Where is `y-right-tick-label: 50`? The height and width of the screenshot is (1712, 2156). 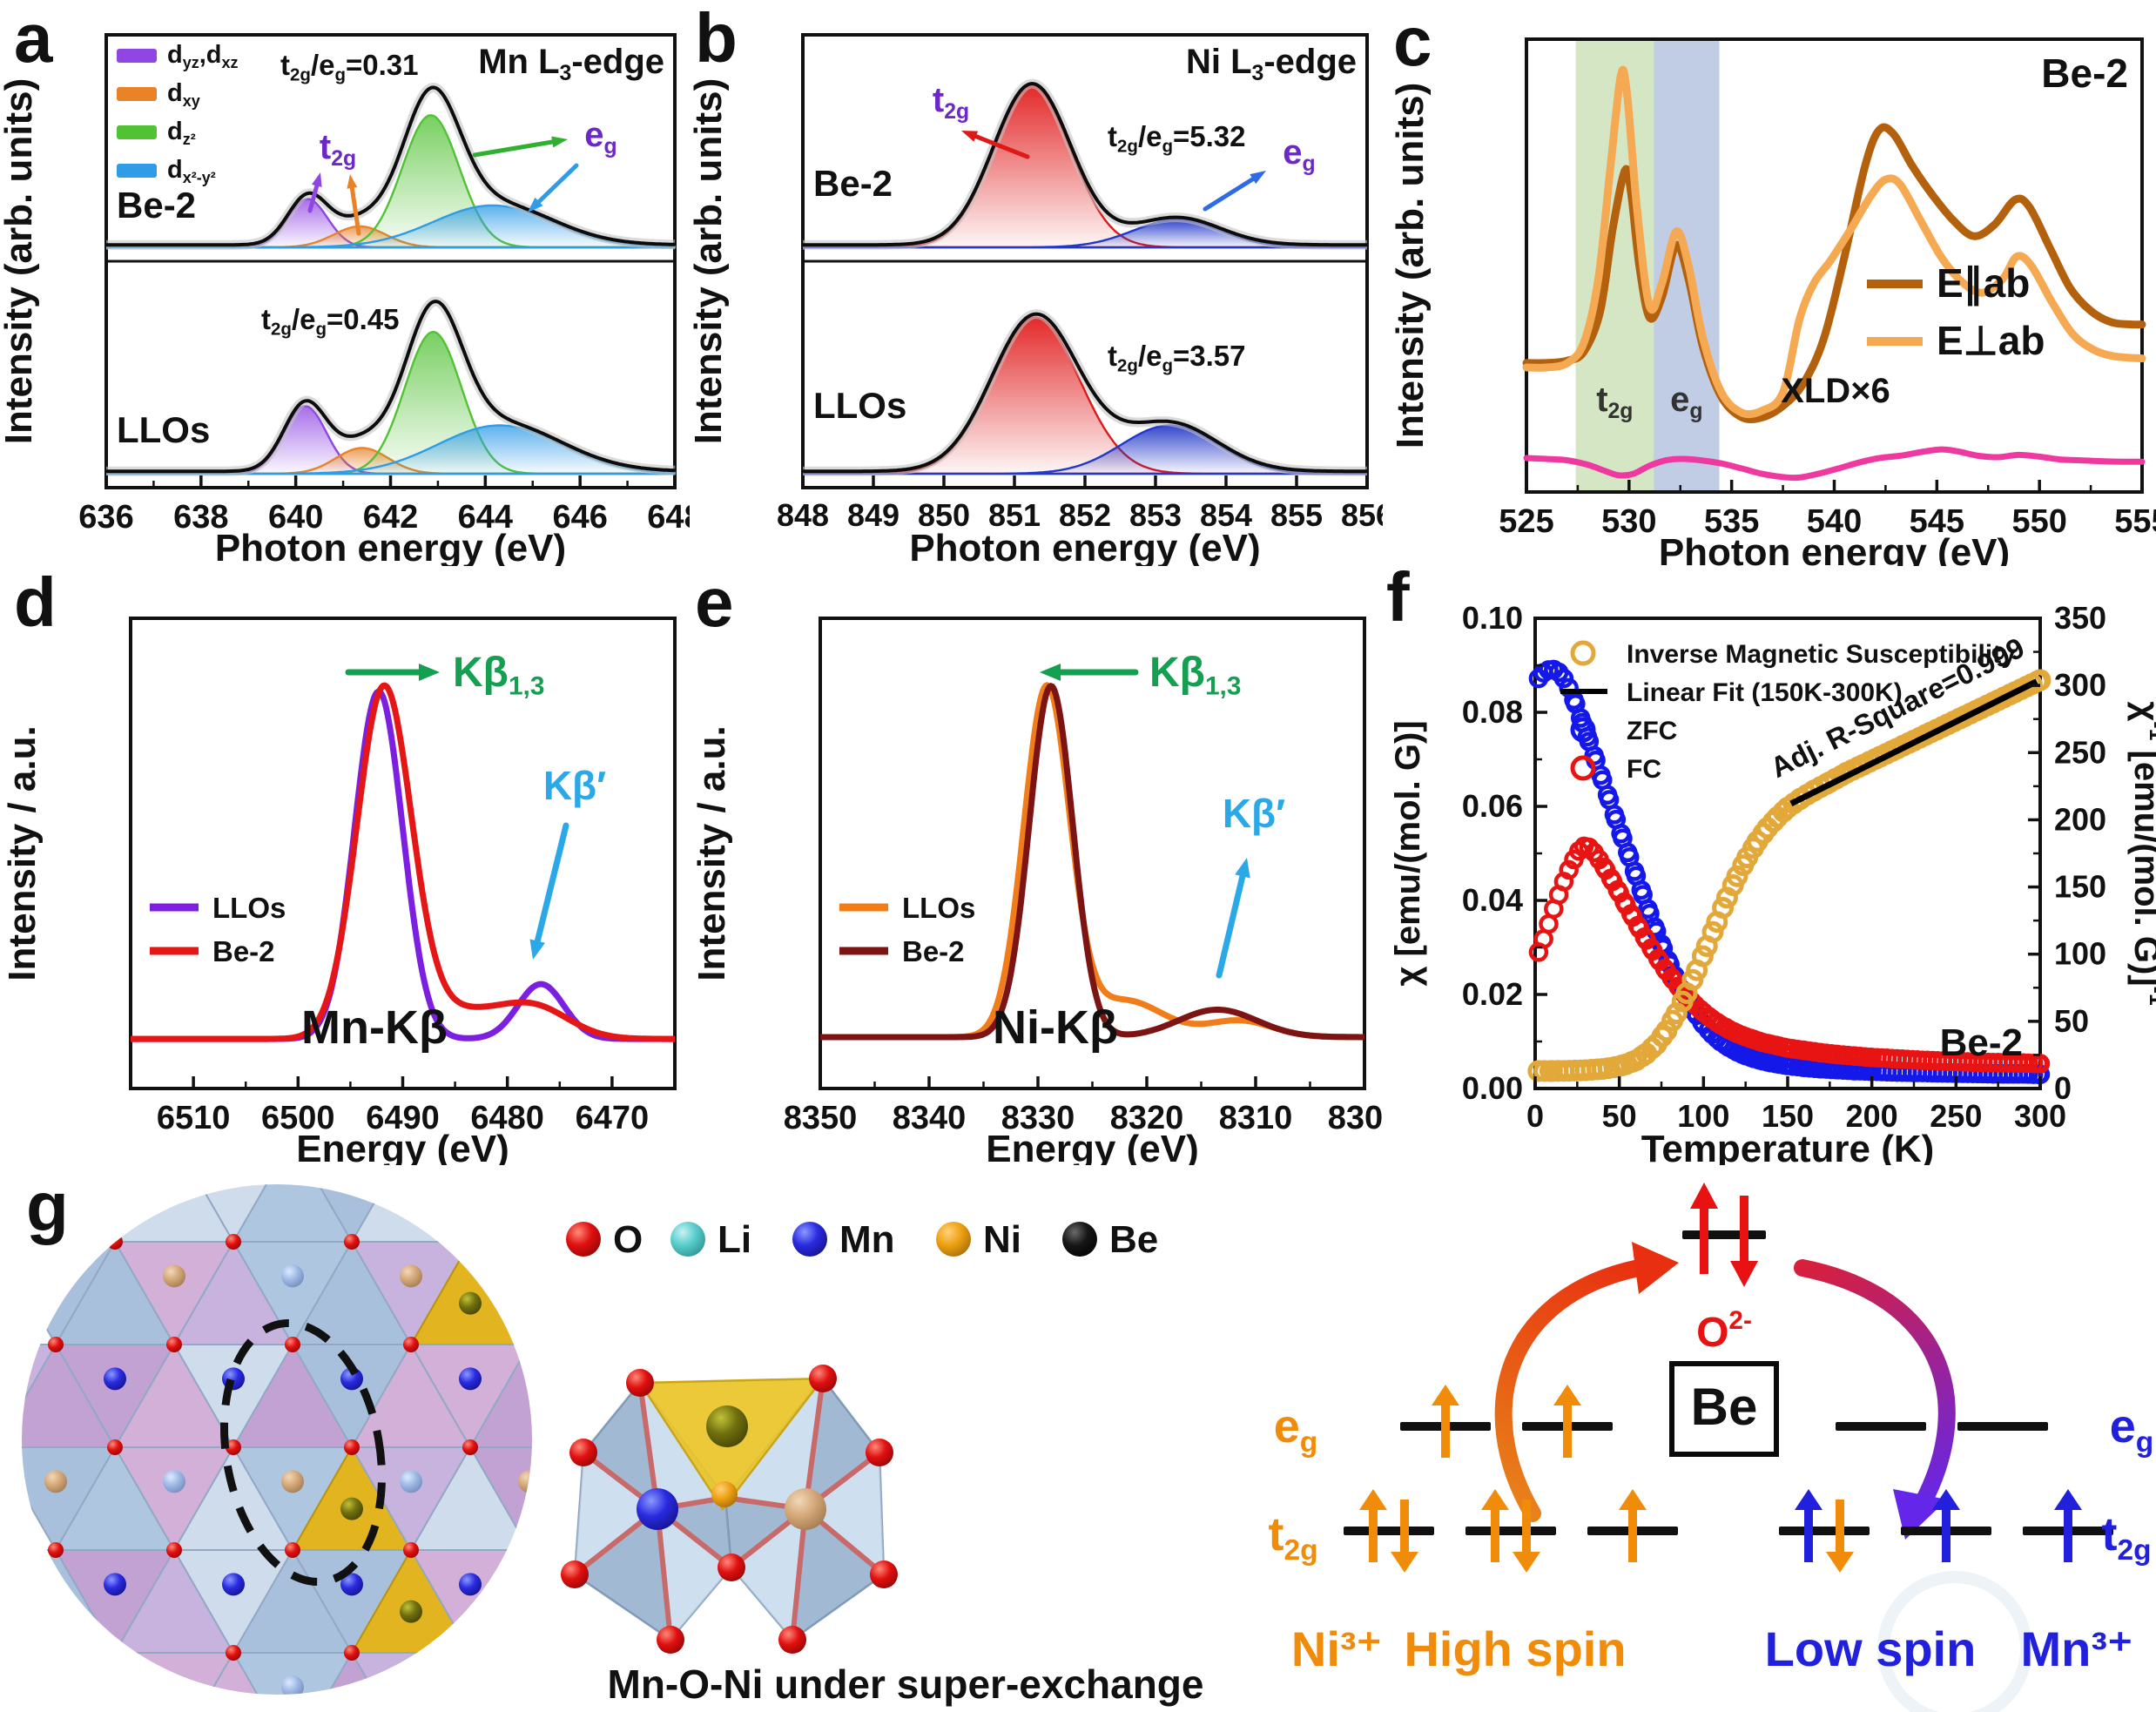 y-right-tick-label: 50 is located at coordinates (2071, 1021).